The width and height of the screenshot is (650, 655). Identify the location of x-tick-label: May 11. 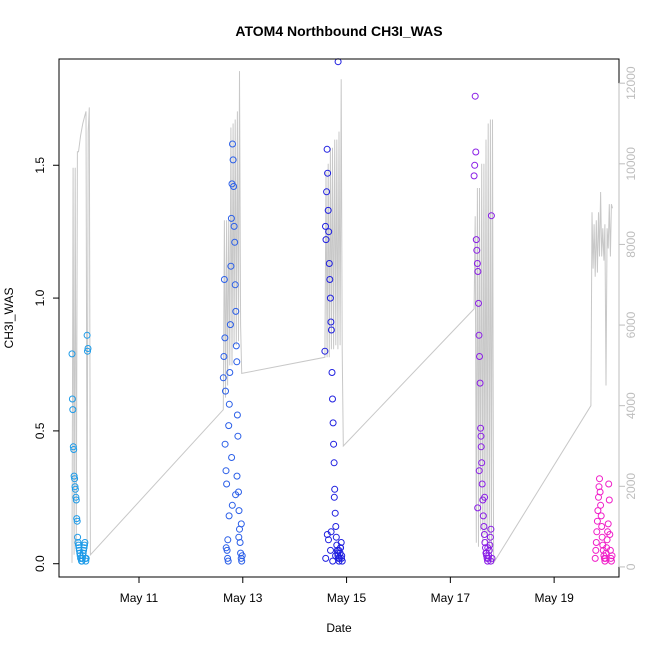
(139, 598).